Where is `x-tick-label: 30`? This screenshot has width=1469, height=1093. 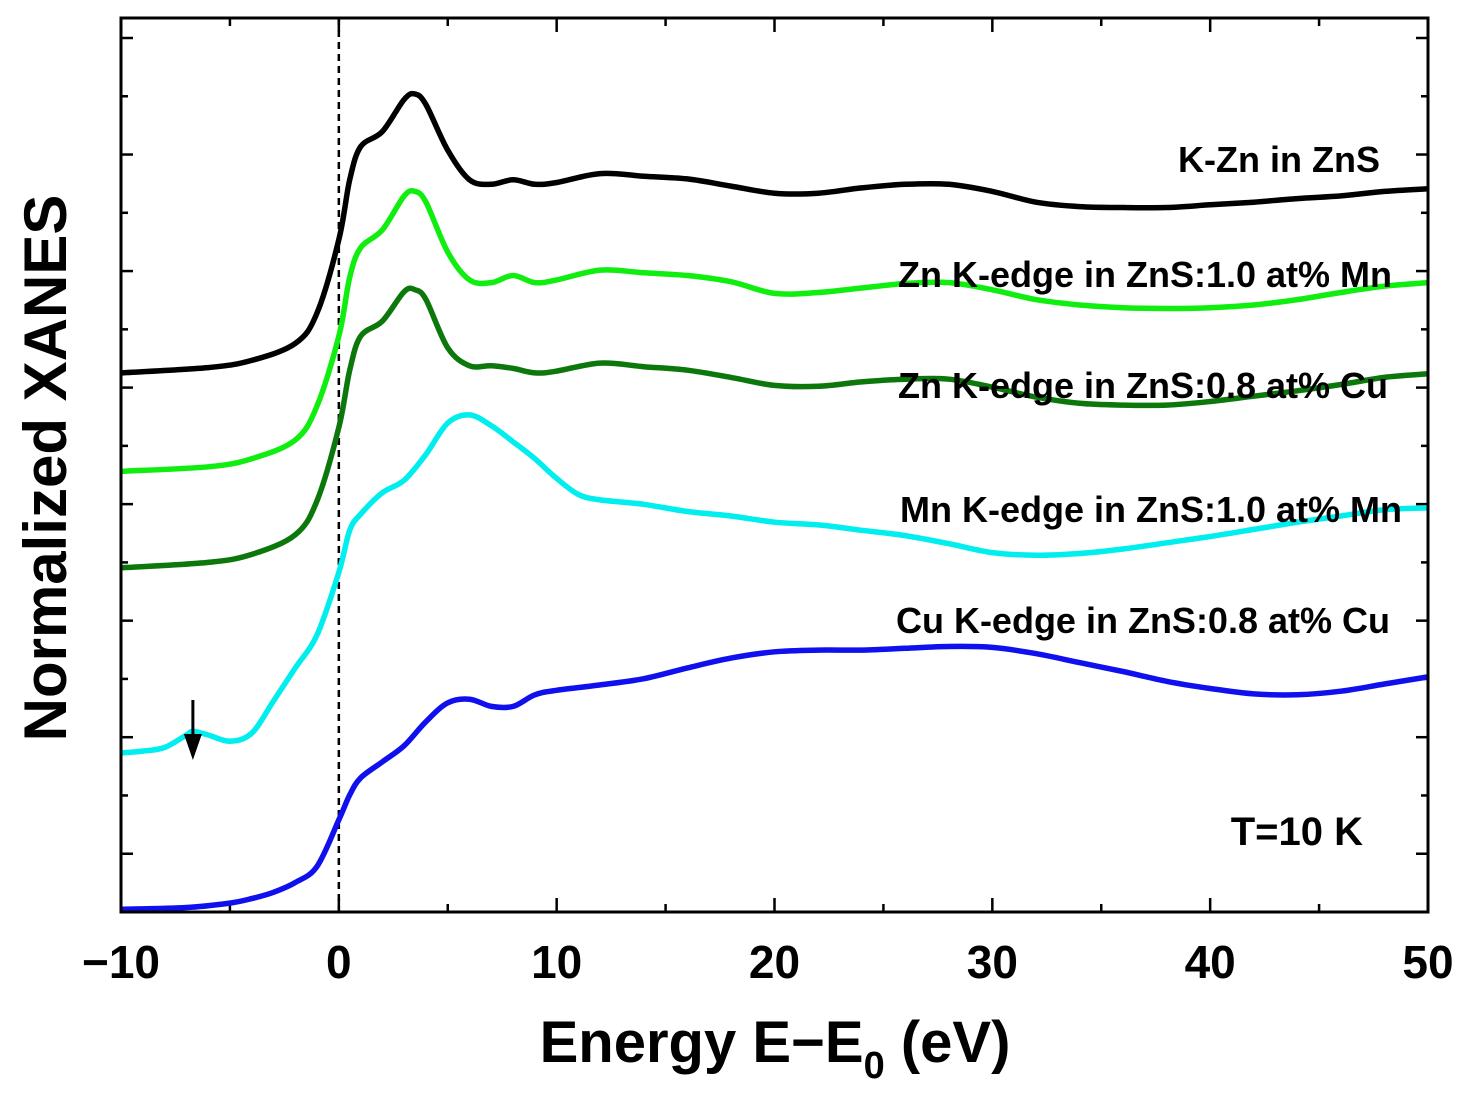 x-tick-label: 30 is located at coordinates (992, 962).